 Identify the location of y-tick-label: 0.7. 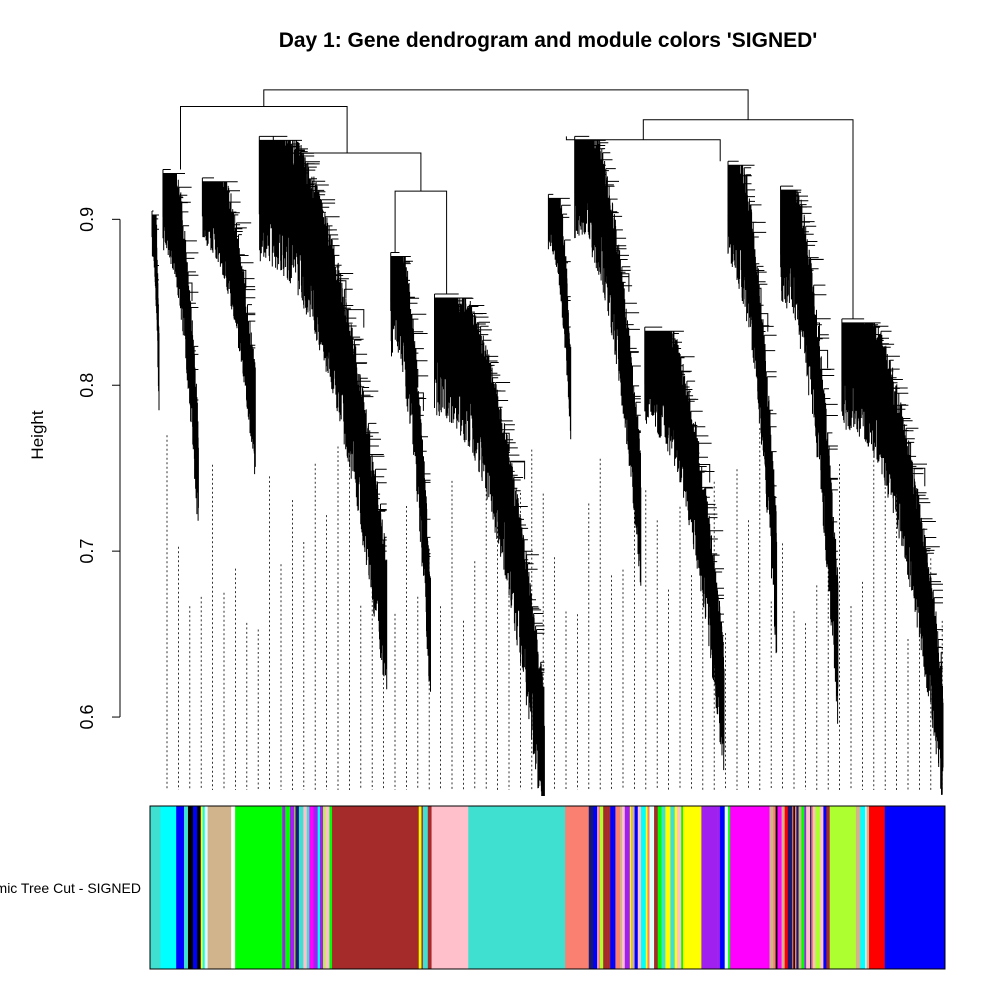
(87, 551).